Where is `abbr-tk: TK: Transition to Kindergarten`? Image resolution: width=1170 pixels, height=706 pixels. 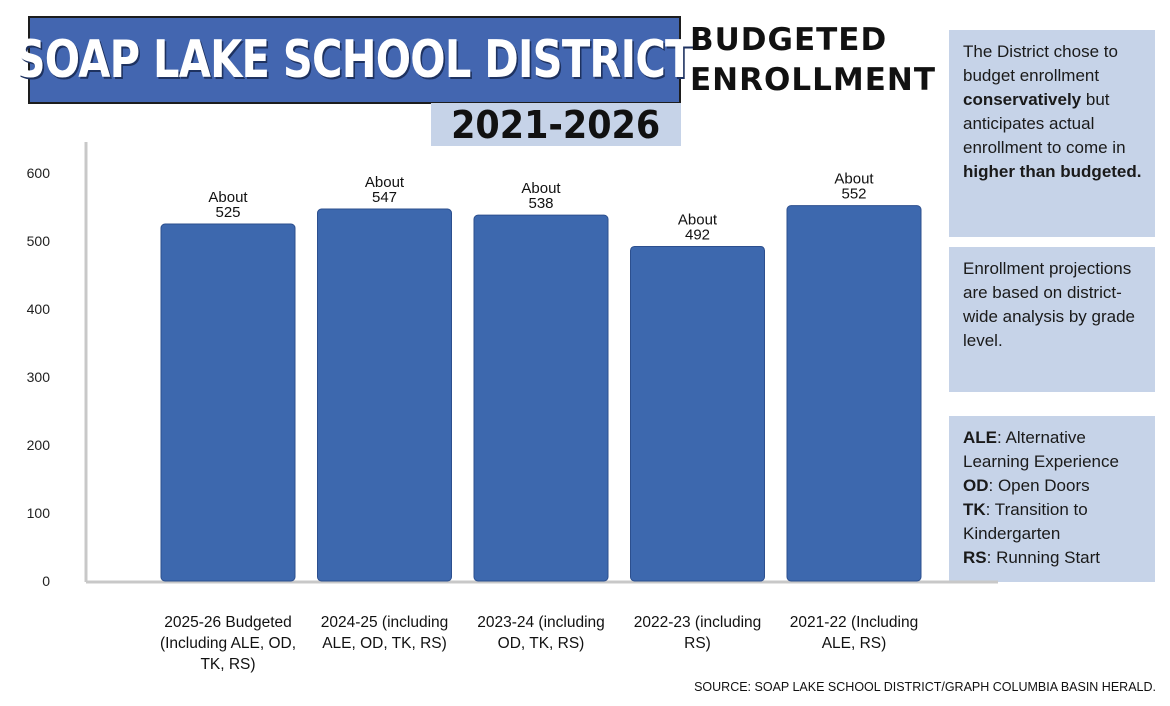 abbr-tk: TK: Transition to Kindergarten is located at coordinates (1053, 522).